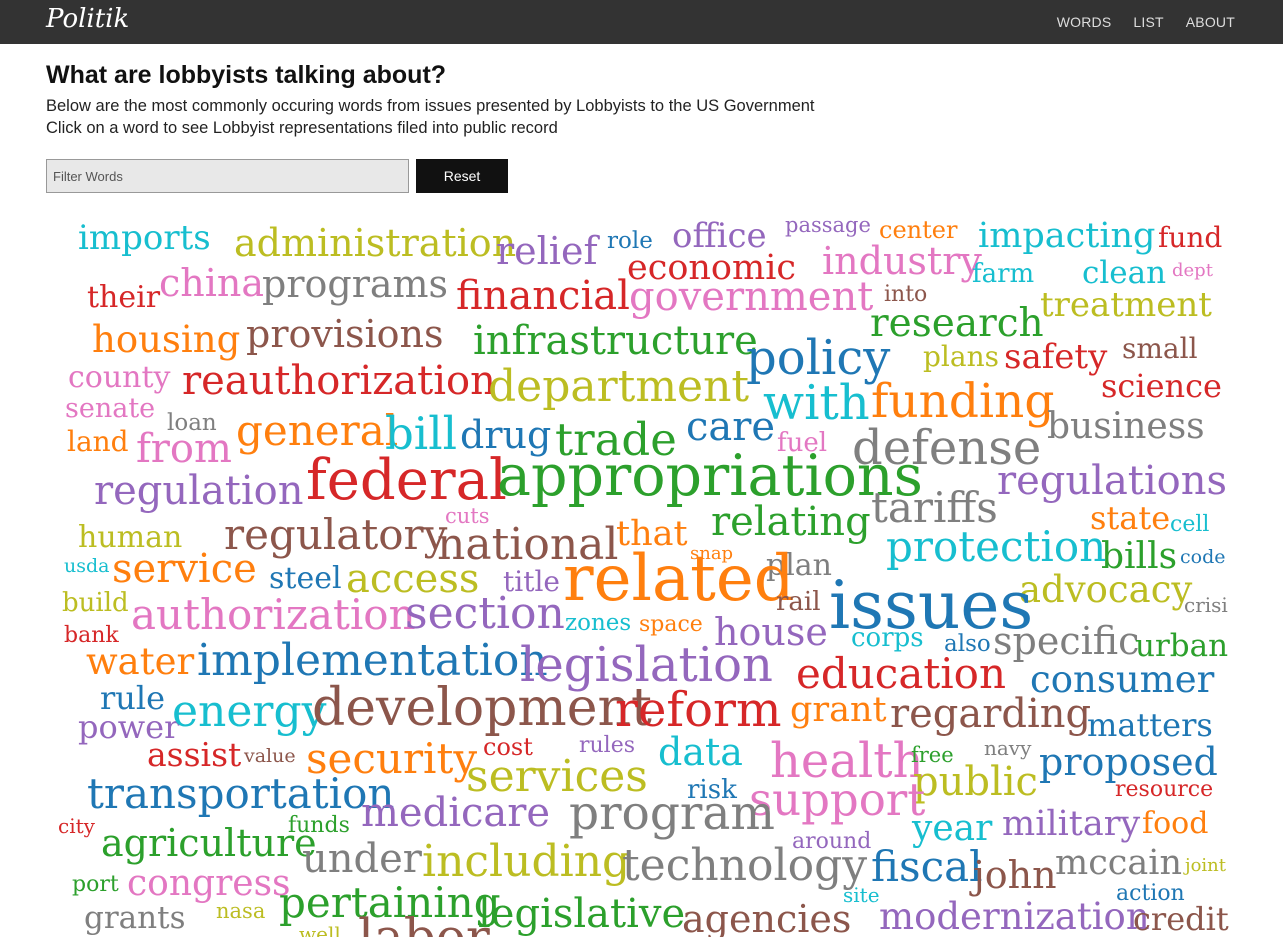 Image resolution: width=1283 pixels, height=937 pixels. I want to click on word-rules: rules, so click(607, 745).